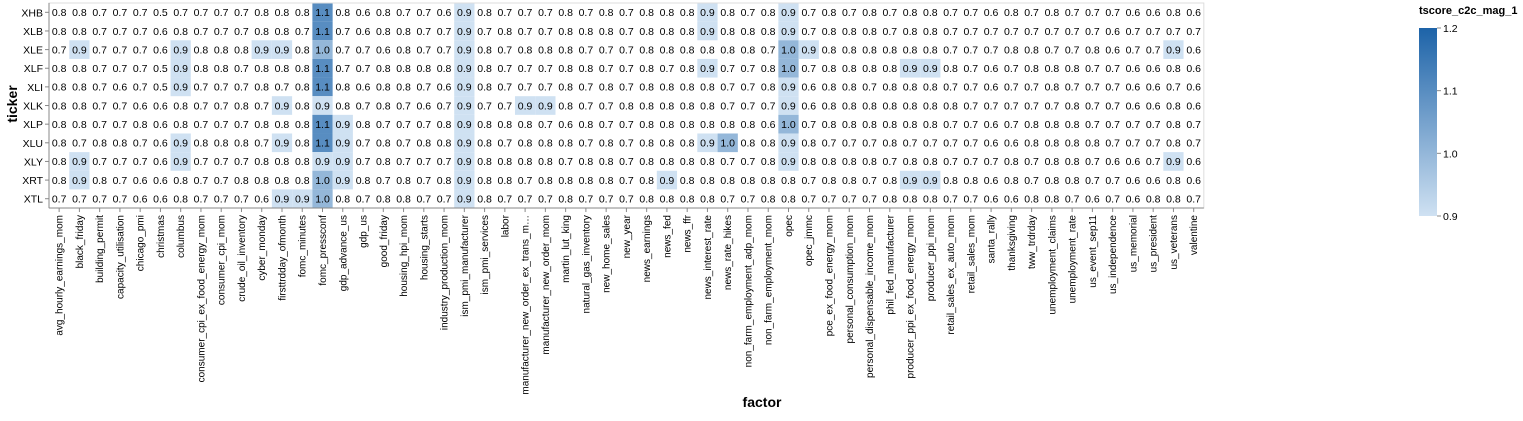  Describe the element at coordinates (546, 285) in the screenshot. I see `x-tick-label: manufacturer_new_order_mom` at that location.